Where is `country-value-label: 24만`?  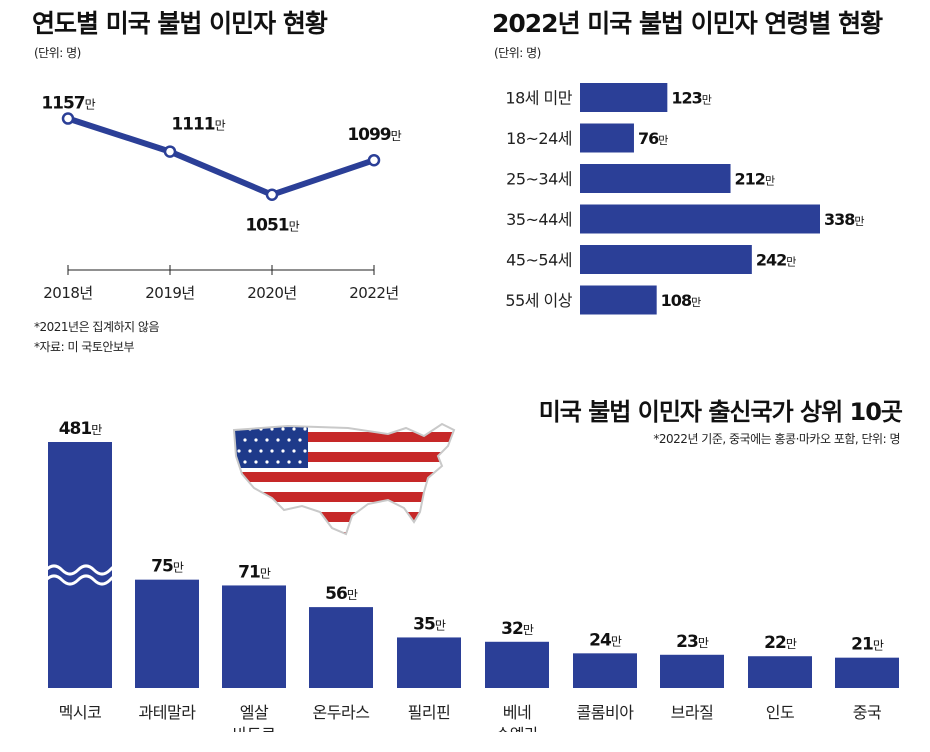
country-value-label: 24만 is located at coordinates (605, 640).